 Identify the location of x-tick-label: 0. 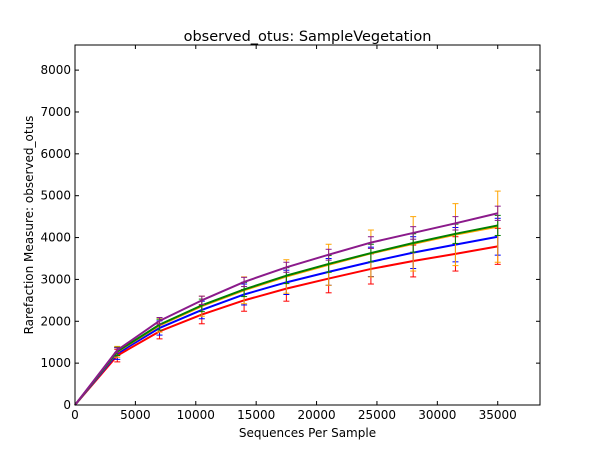
(75, 415).